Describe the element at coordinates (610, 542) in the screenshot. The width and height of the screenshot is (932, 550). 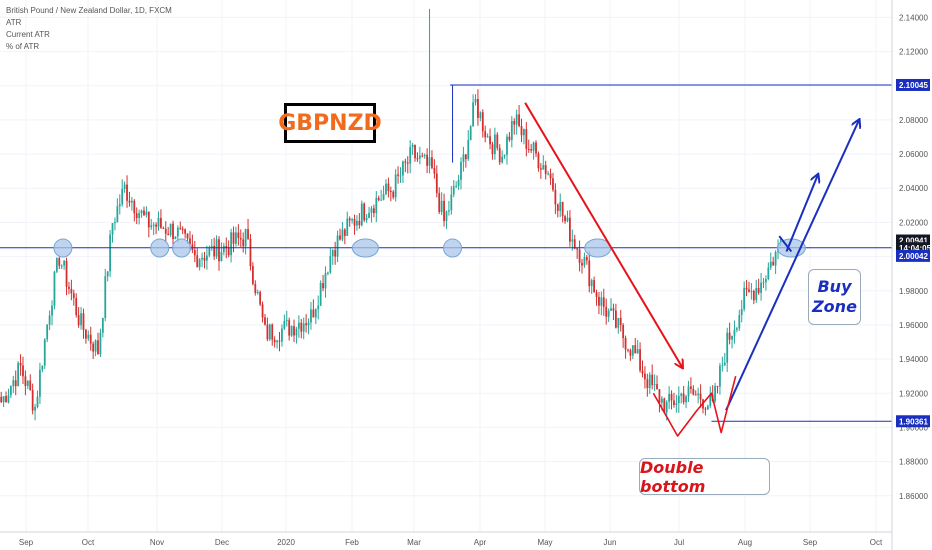
I see `time-tick-label-9: Jun` at that location.